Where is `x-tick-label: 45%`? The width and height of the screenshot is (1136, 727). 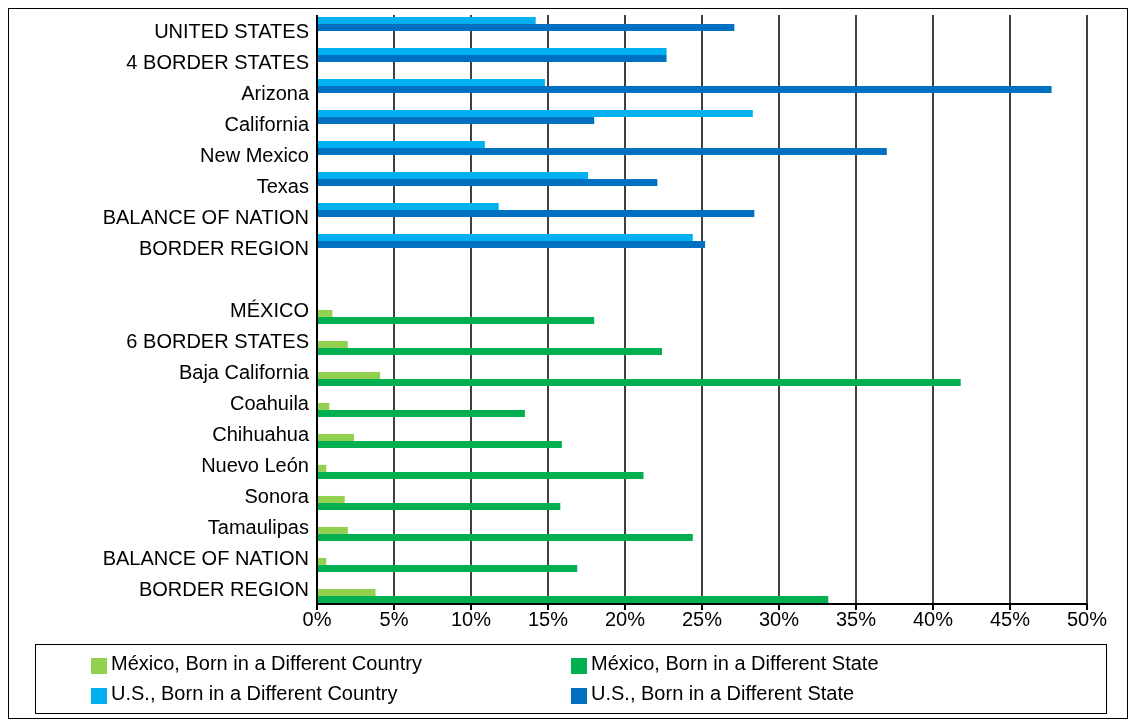
x-tick-label: 45% is located at coordinates (1010, 619).